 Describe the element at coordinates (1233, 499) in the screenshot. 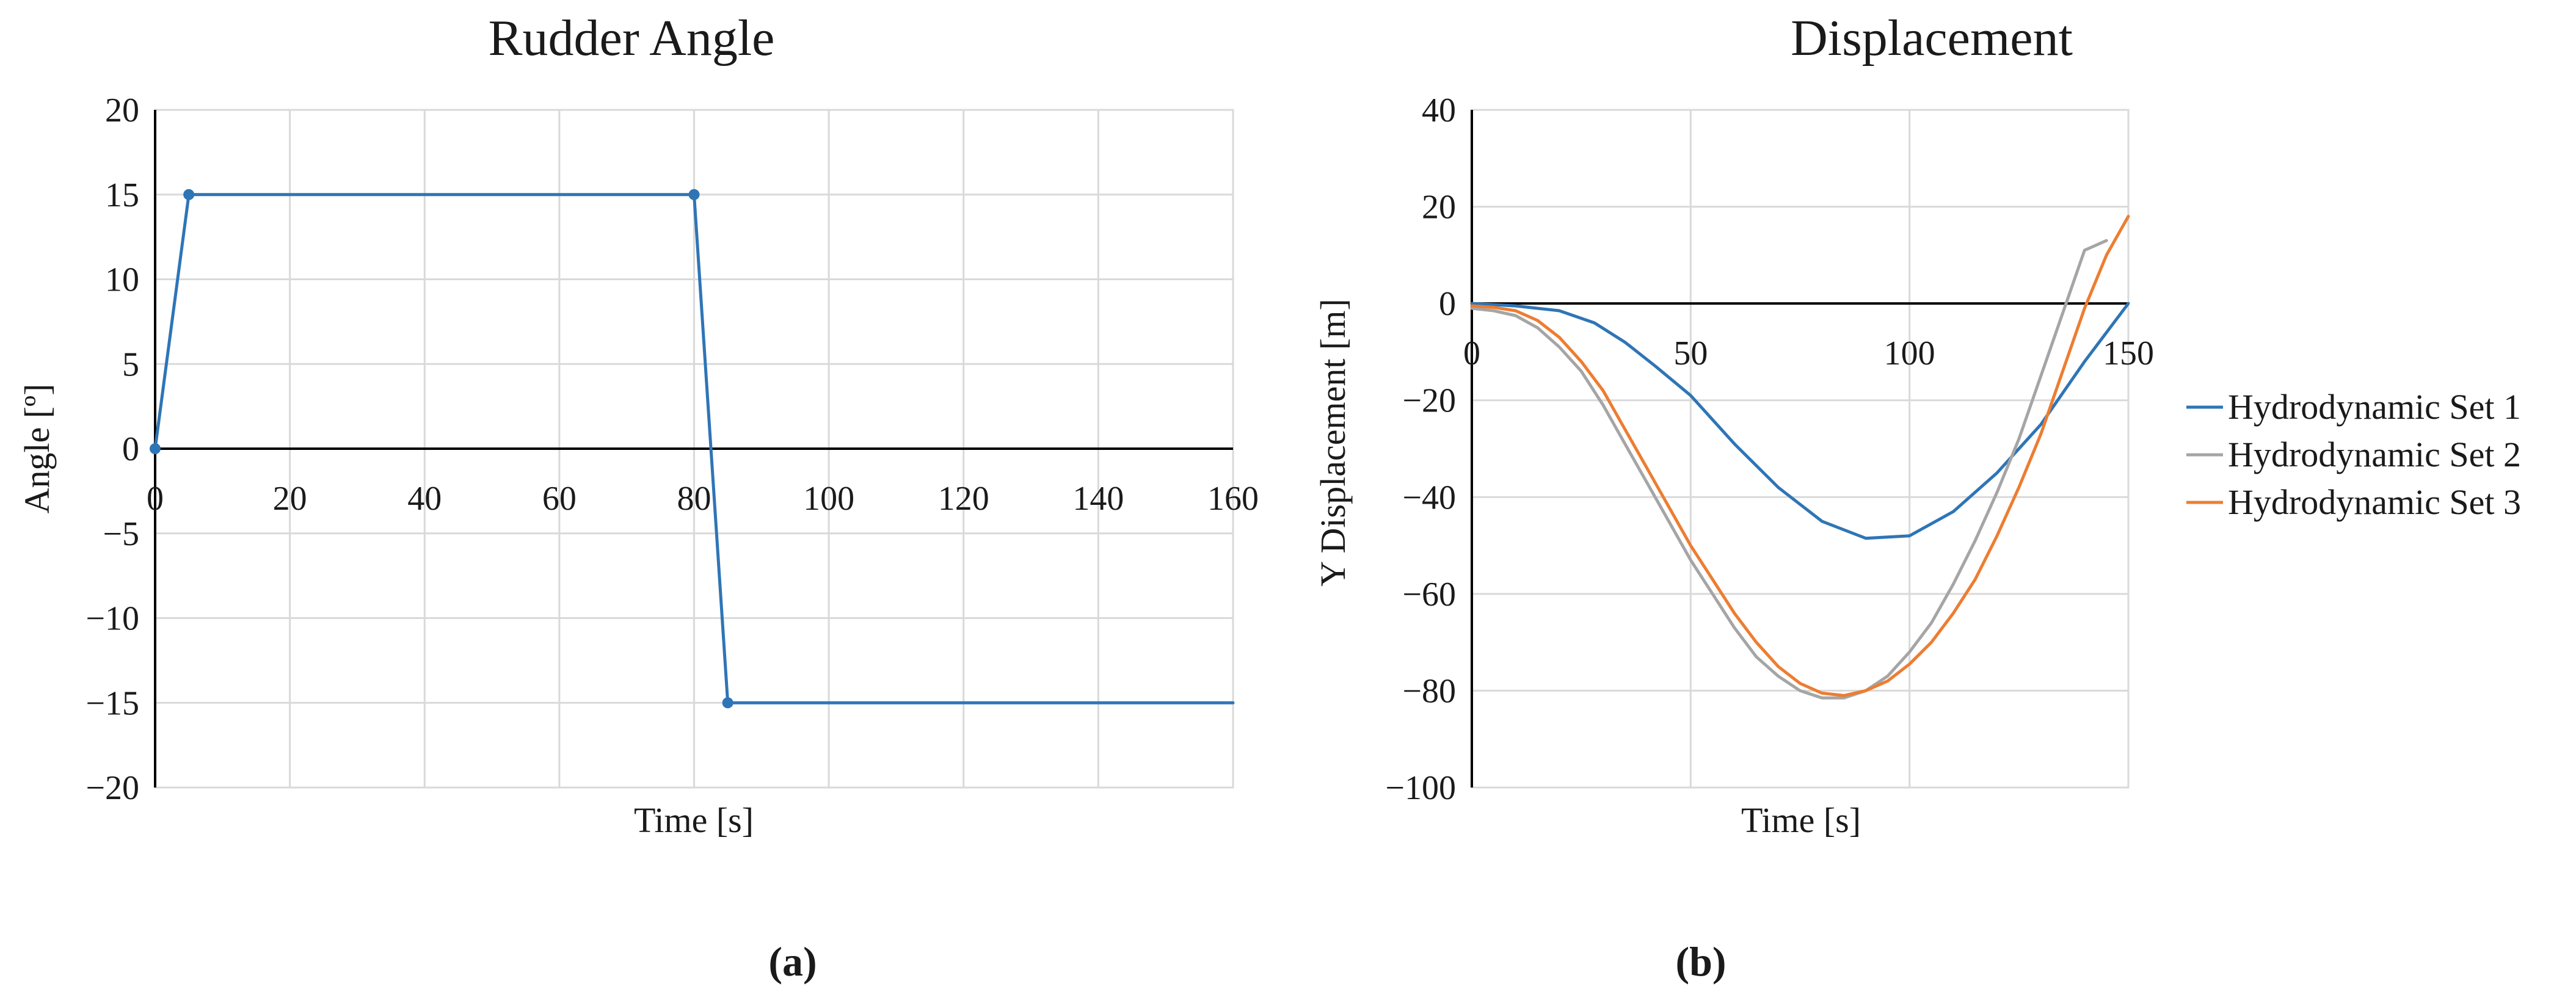

I see `x-tick-label: 160` at that location.